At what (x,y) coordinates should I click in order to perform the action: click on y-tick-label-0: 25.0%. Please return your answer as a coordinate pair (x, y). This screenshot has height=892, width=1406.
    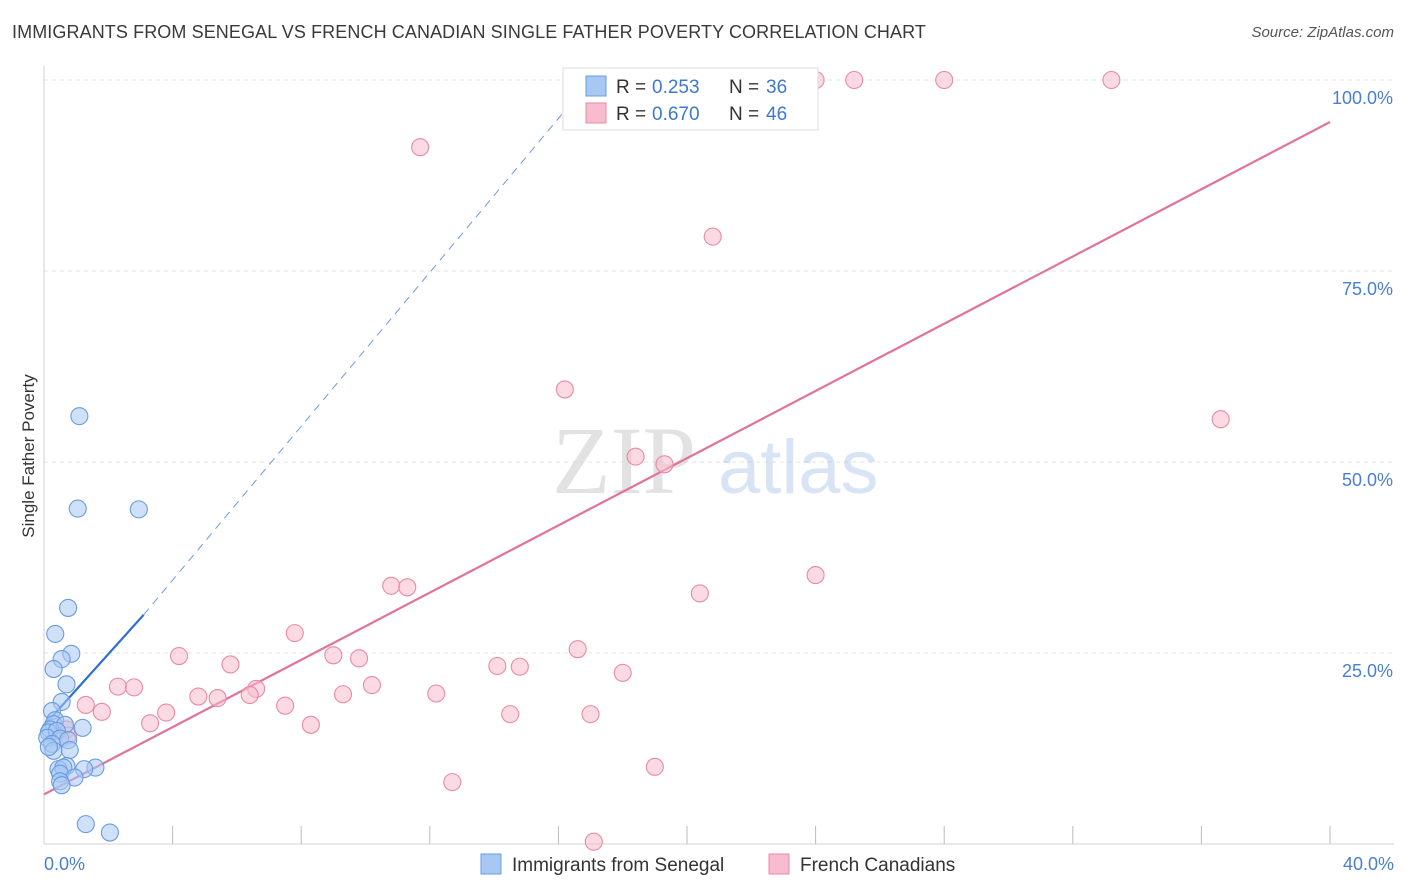
    Looking at the image, I should click on (1367, 671).